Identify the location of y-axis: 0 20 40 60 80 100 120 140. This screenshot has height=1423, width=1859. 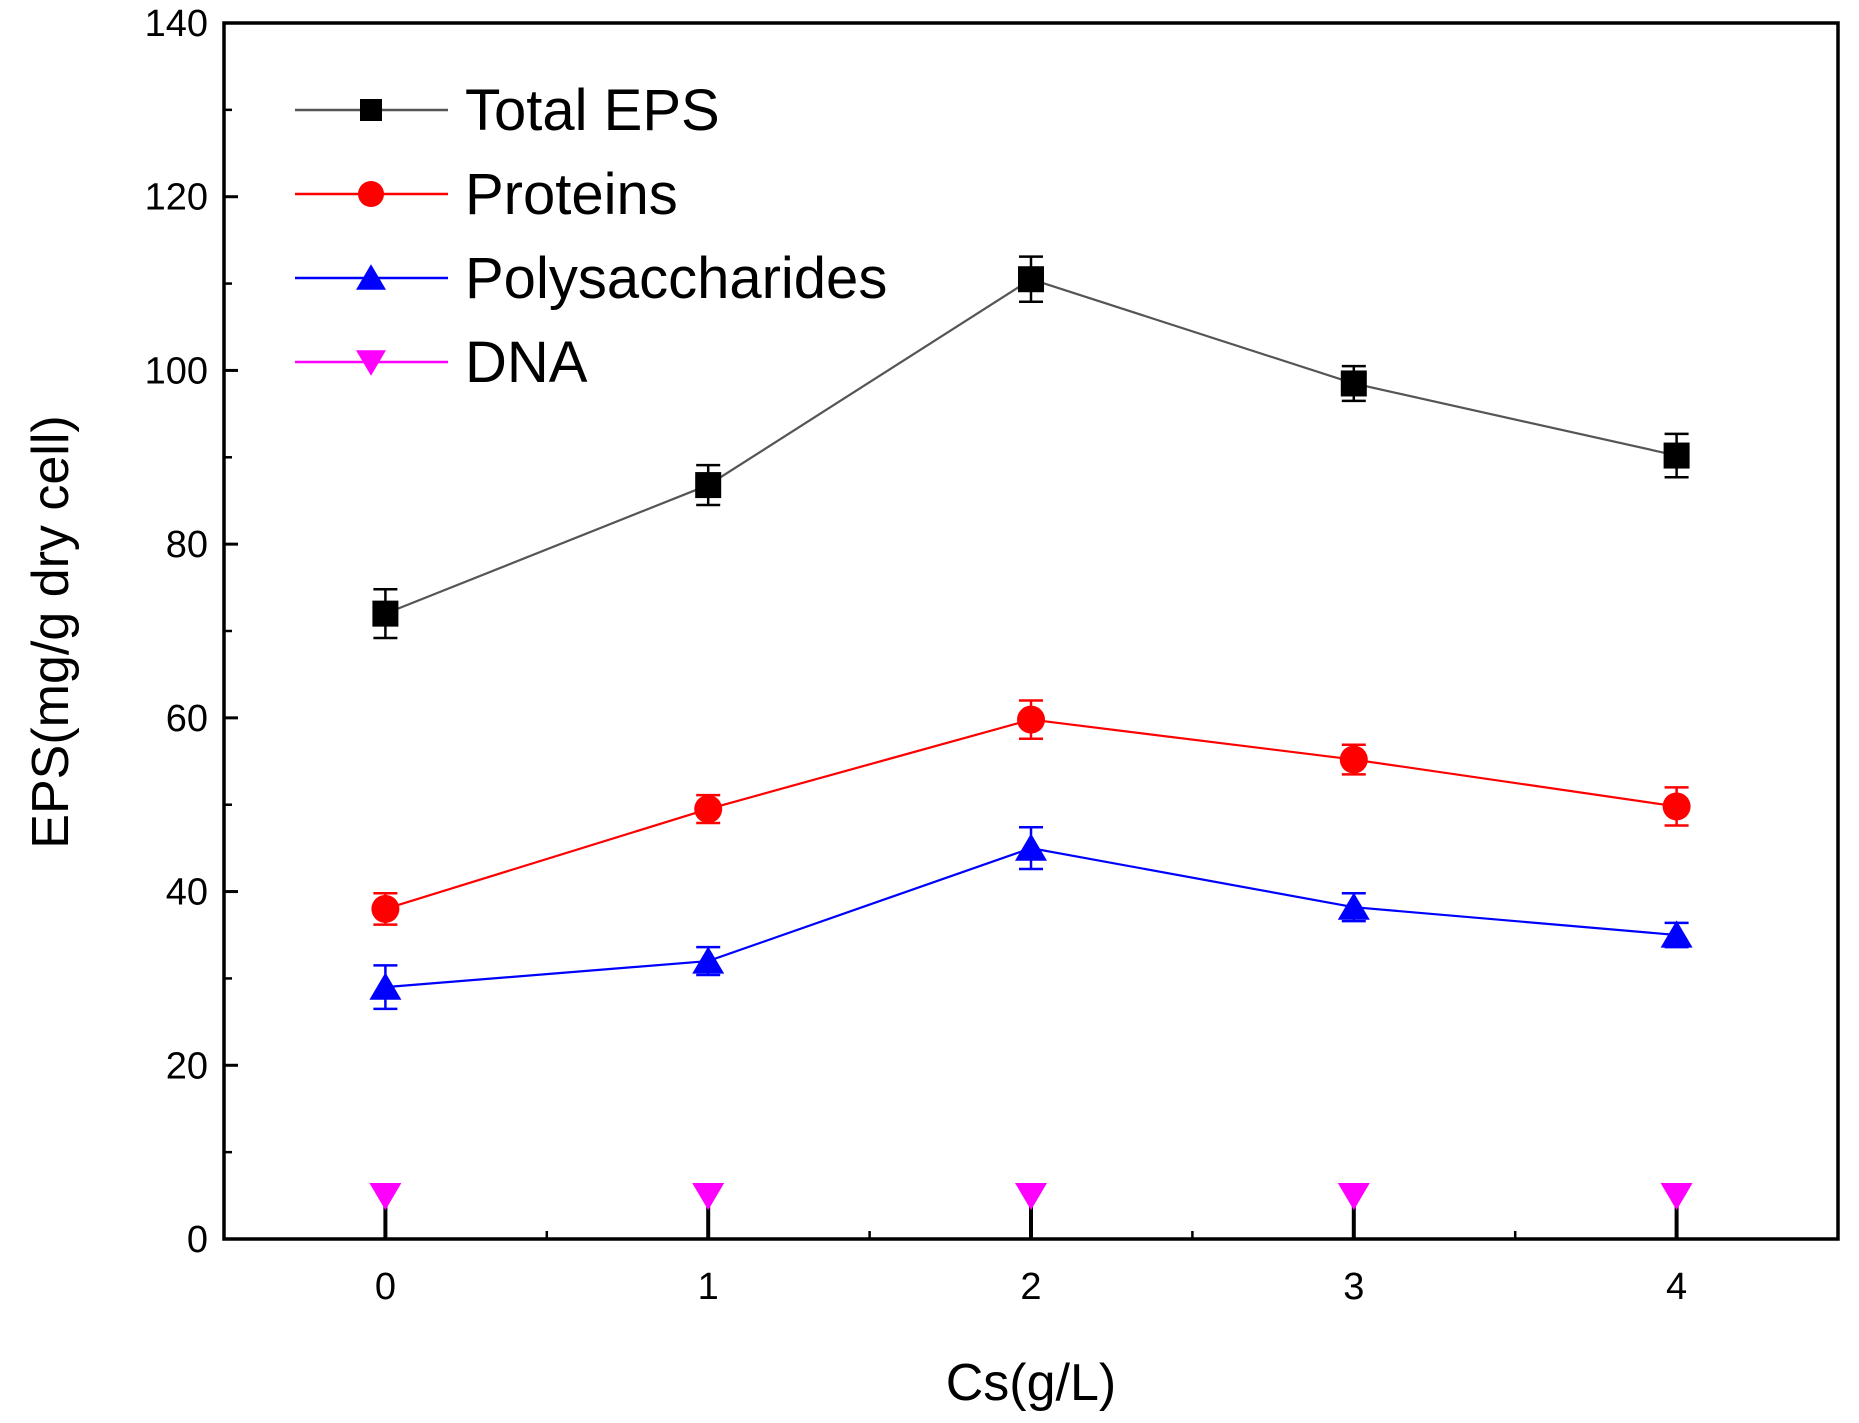
(191, 632).